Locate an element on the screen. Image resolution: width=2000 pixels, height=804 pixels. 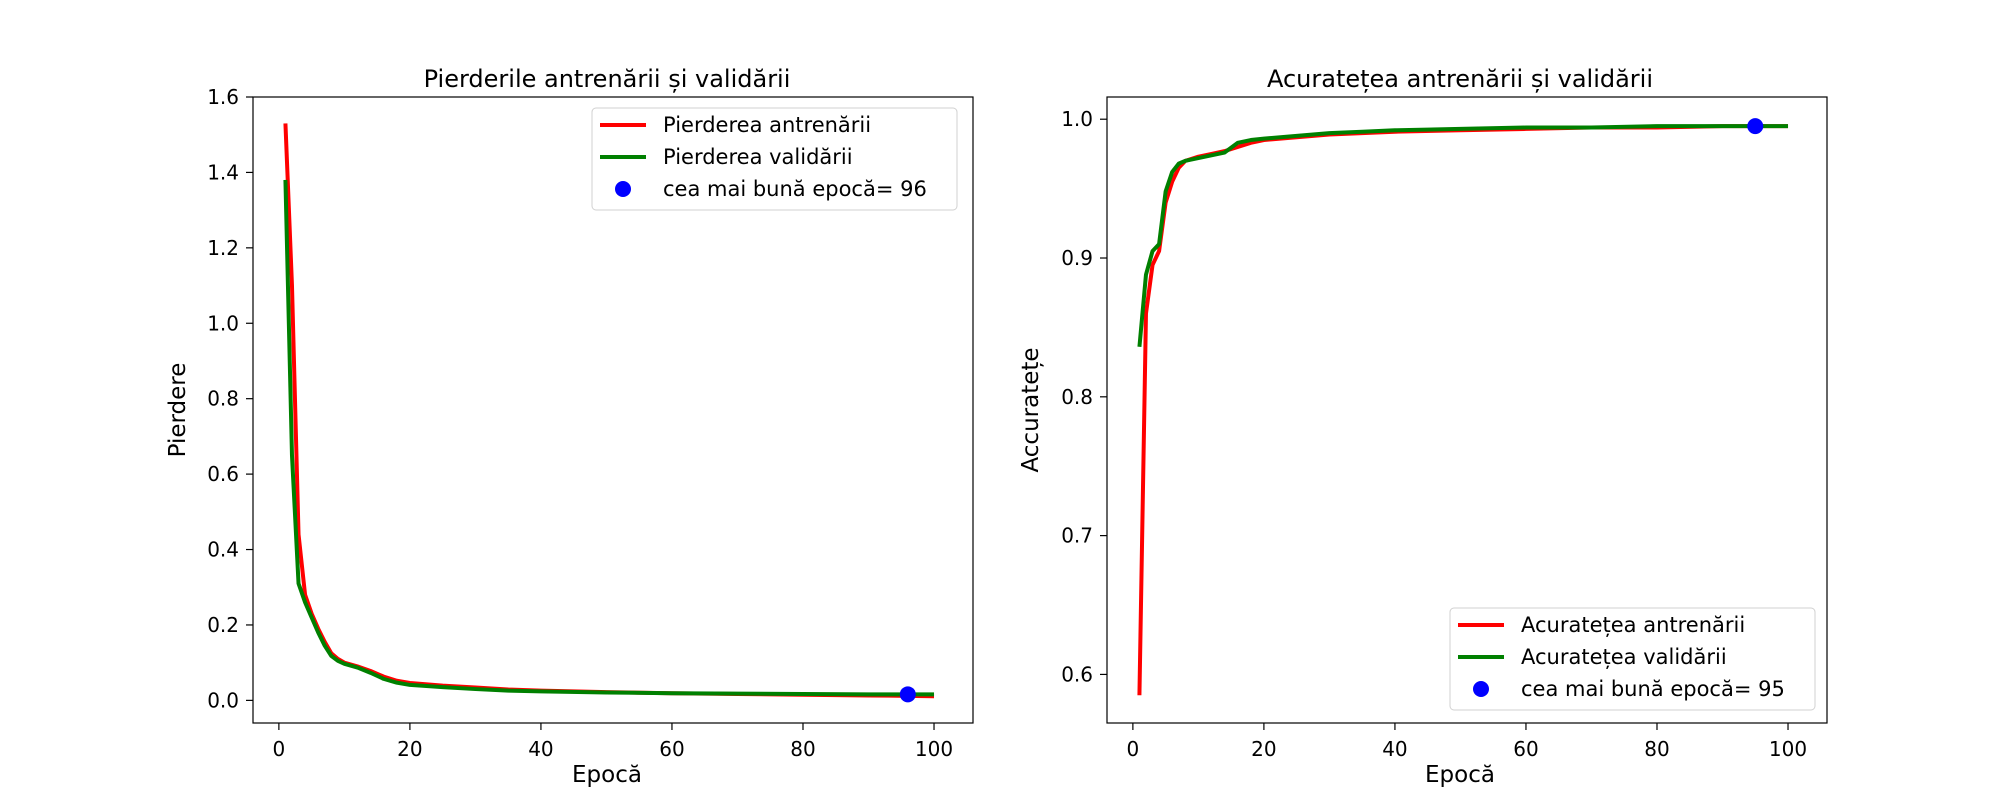
legend-label: Acuratețea antrenării is located at coordinates (1633, 625).